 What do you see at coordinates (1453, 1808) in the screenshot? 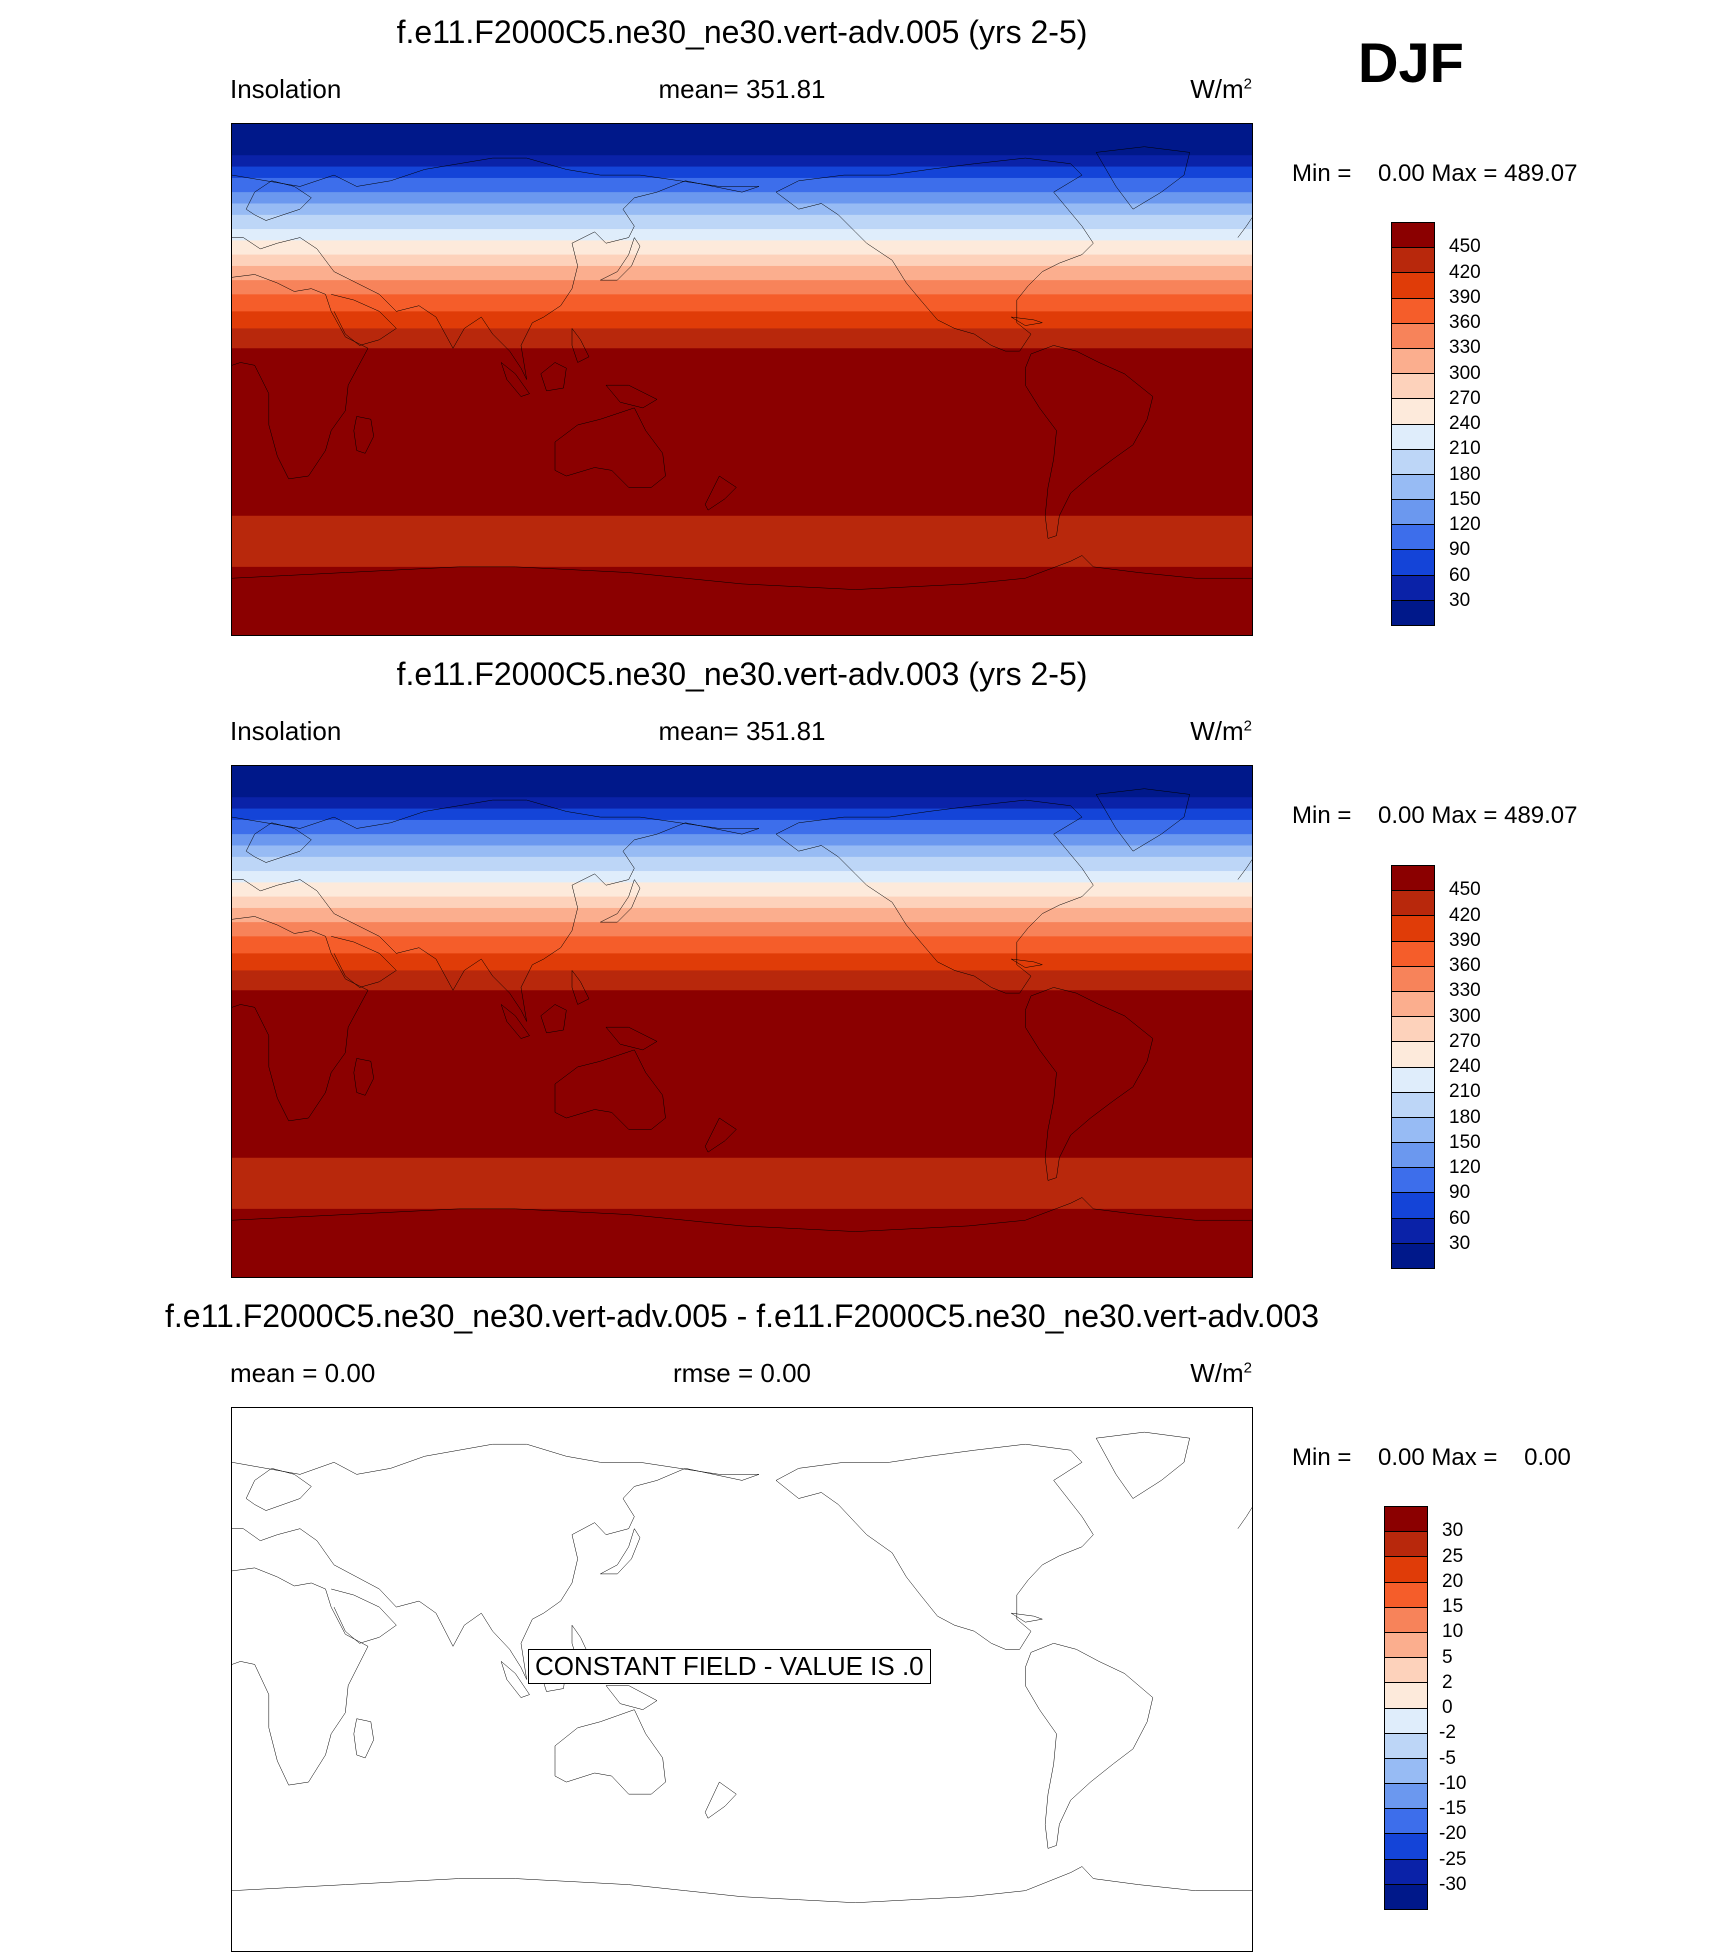
I see `colorbar-tick-label: -15` at bounding box center [1453, 1808].